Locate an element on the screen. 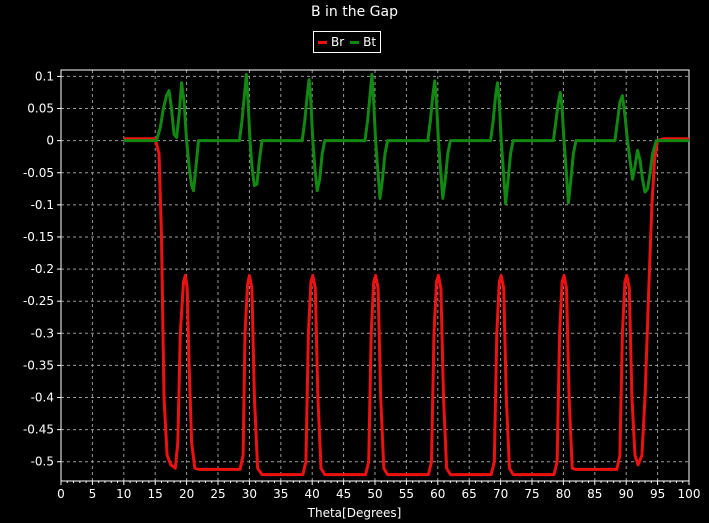 The width and height of the screenshot is (709, 523). legend-label-bt: Bt is located at coordinates (370, 42).